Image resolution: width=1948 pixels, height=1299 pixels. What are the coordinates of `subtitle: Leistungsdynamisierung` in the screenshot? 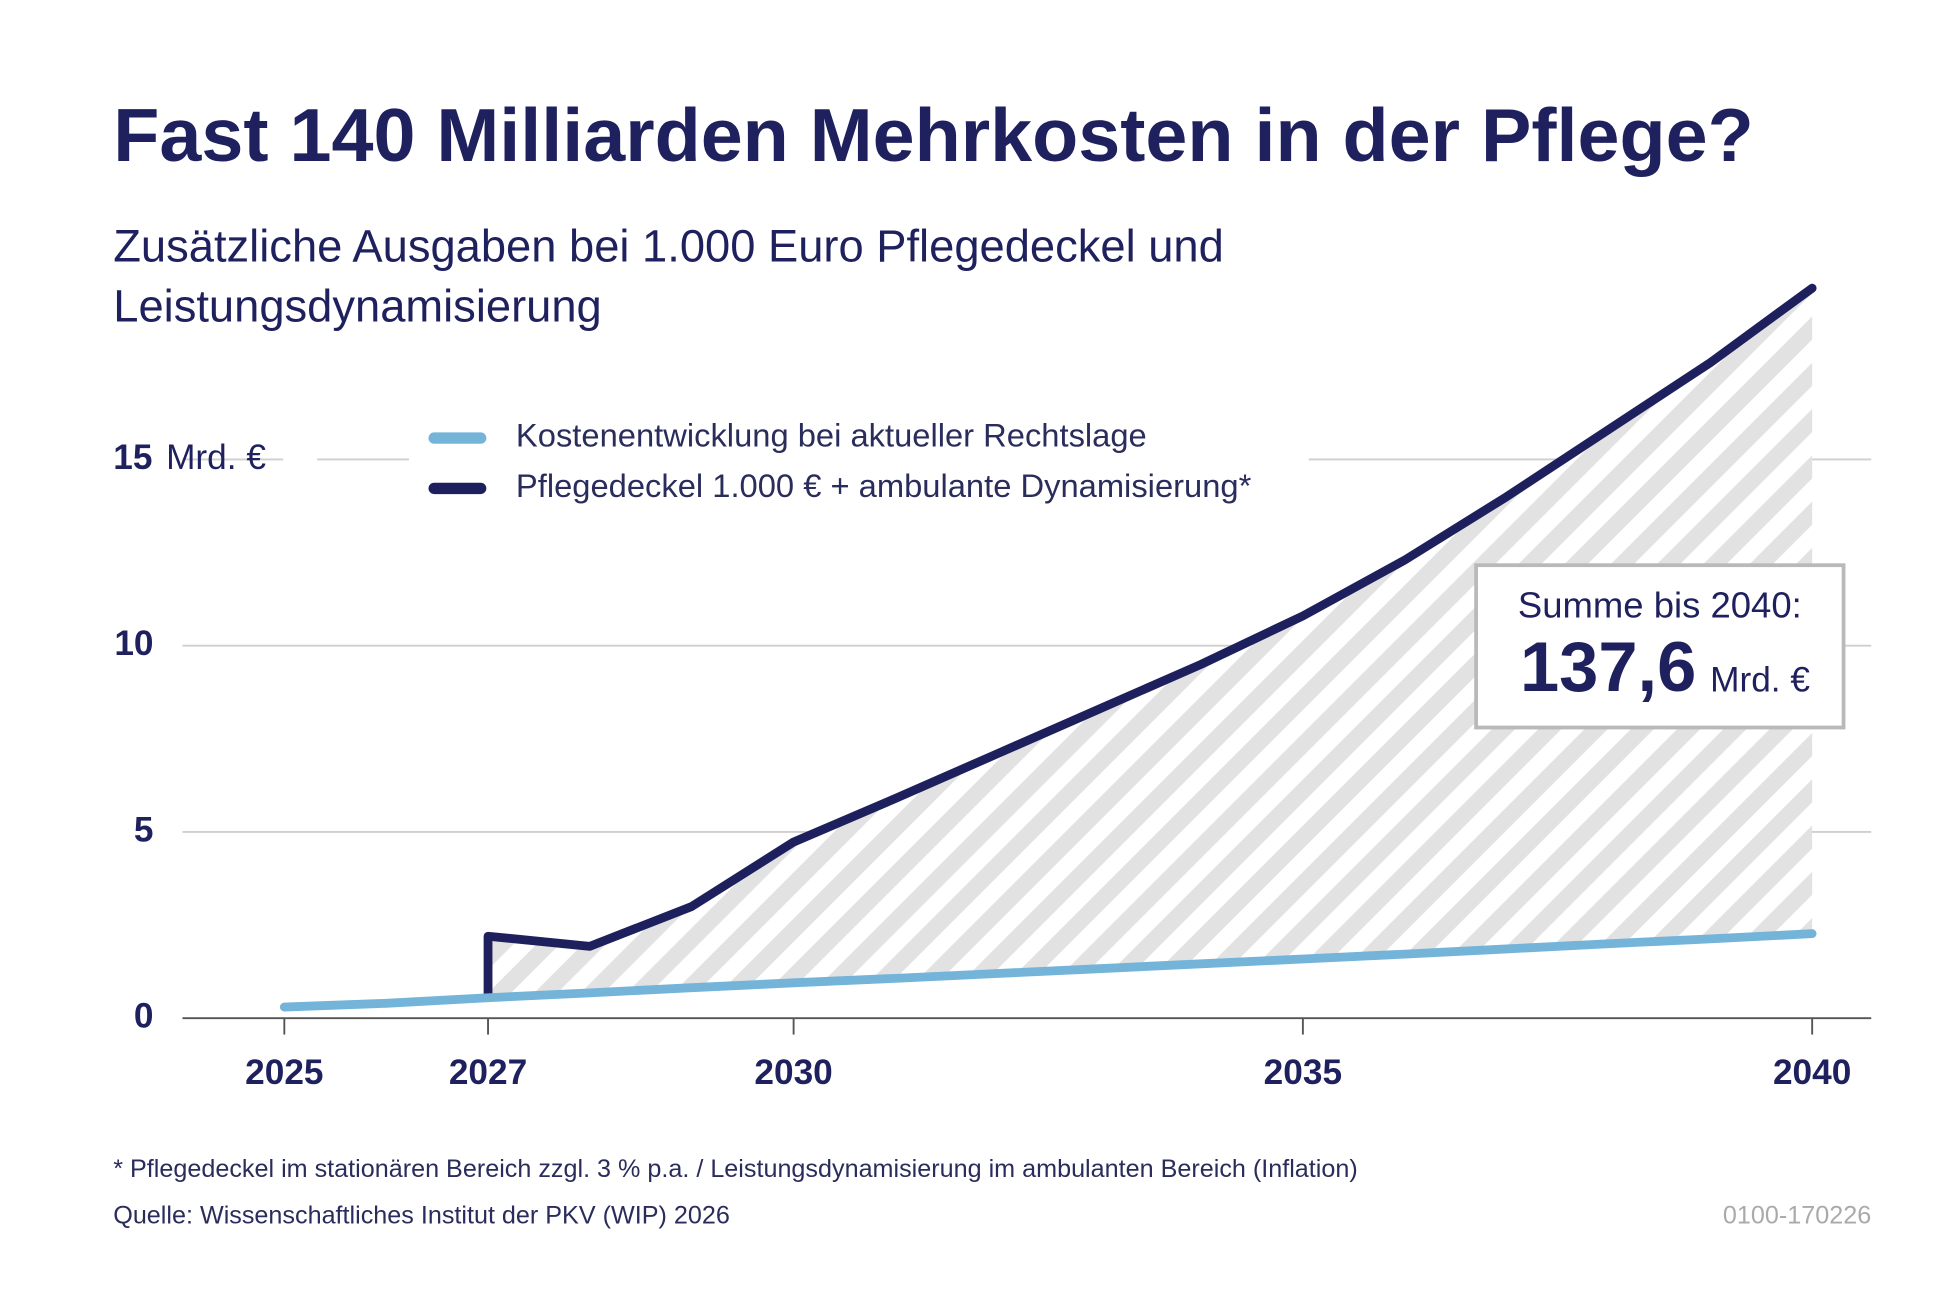 It's located at (357, 306).